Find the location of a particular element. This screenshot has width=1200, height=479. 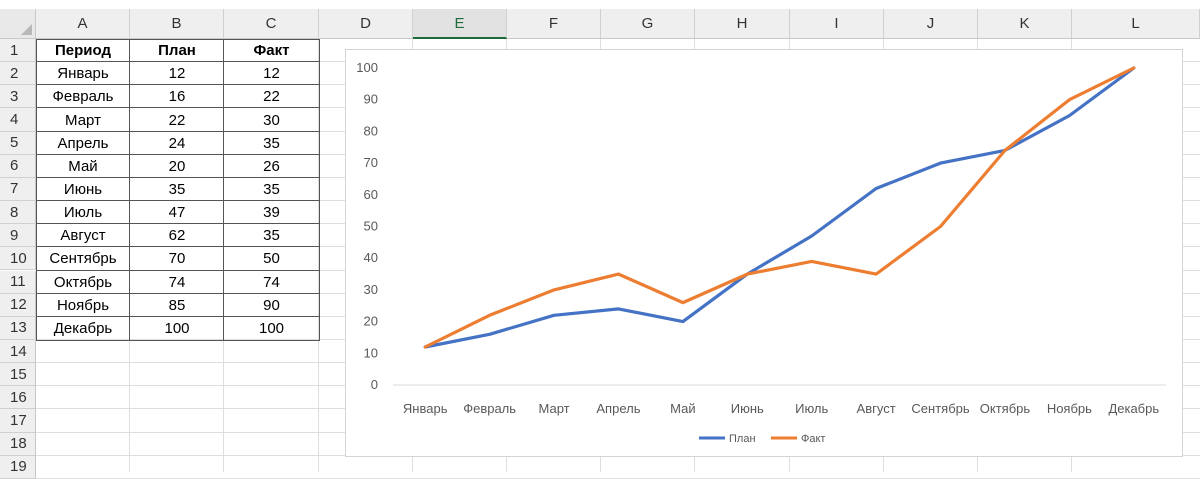

table-cell: Август is located at coordinates (83, 235).